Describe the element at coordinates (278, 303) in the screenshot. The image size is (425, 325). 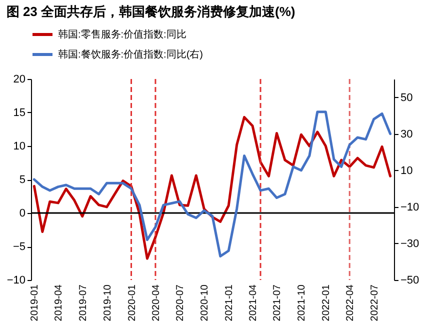
I see `x-tick-label: 2021-07` at that location.